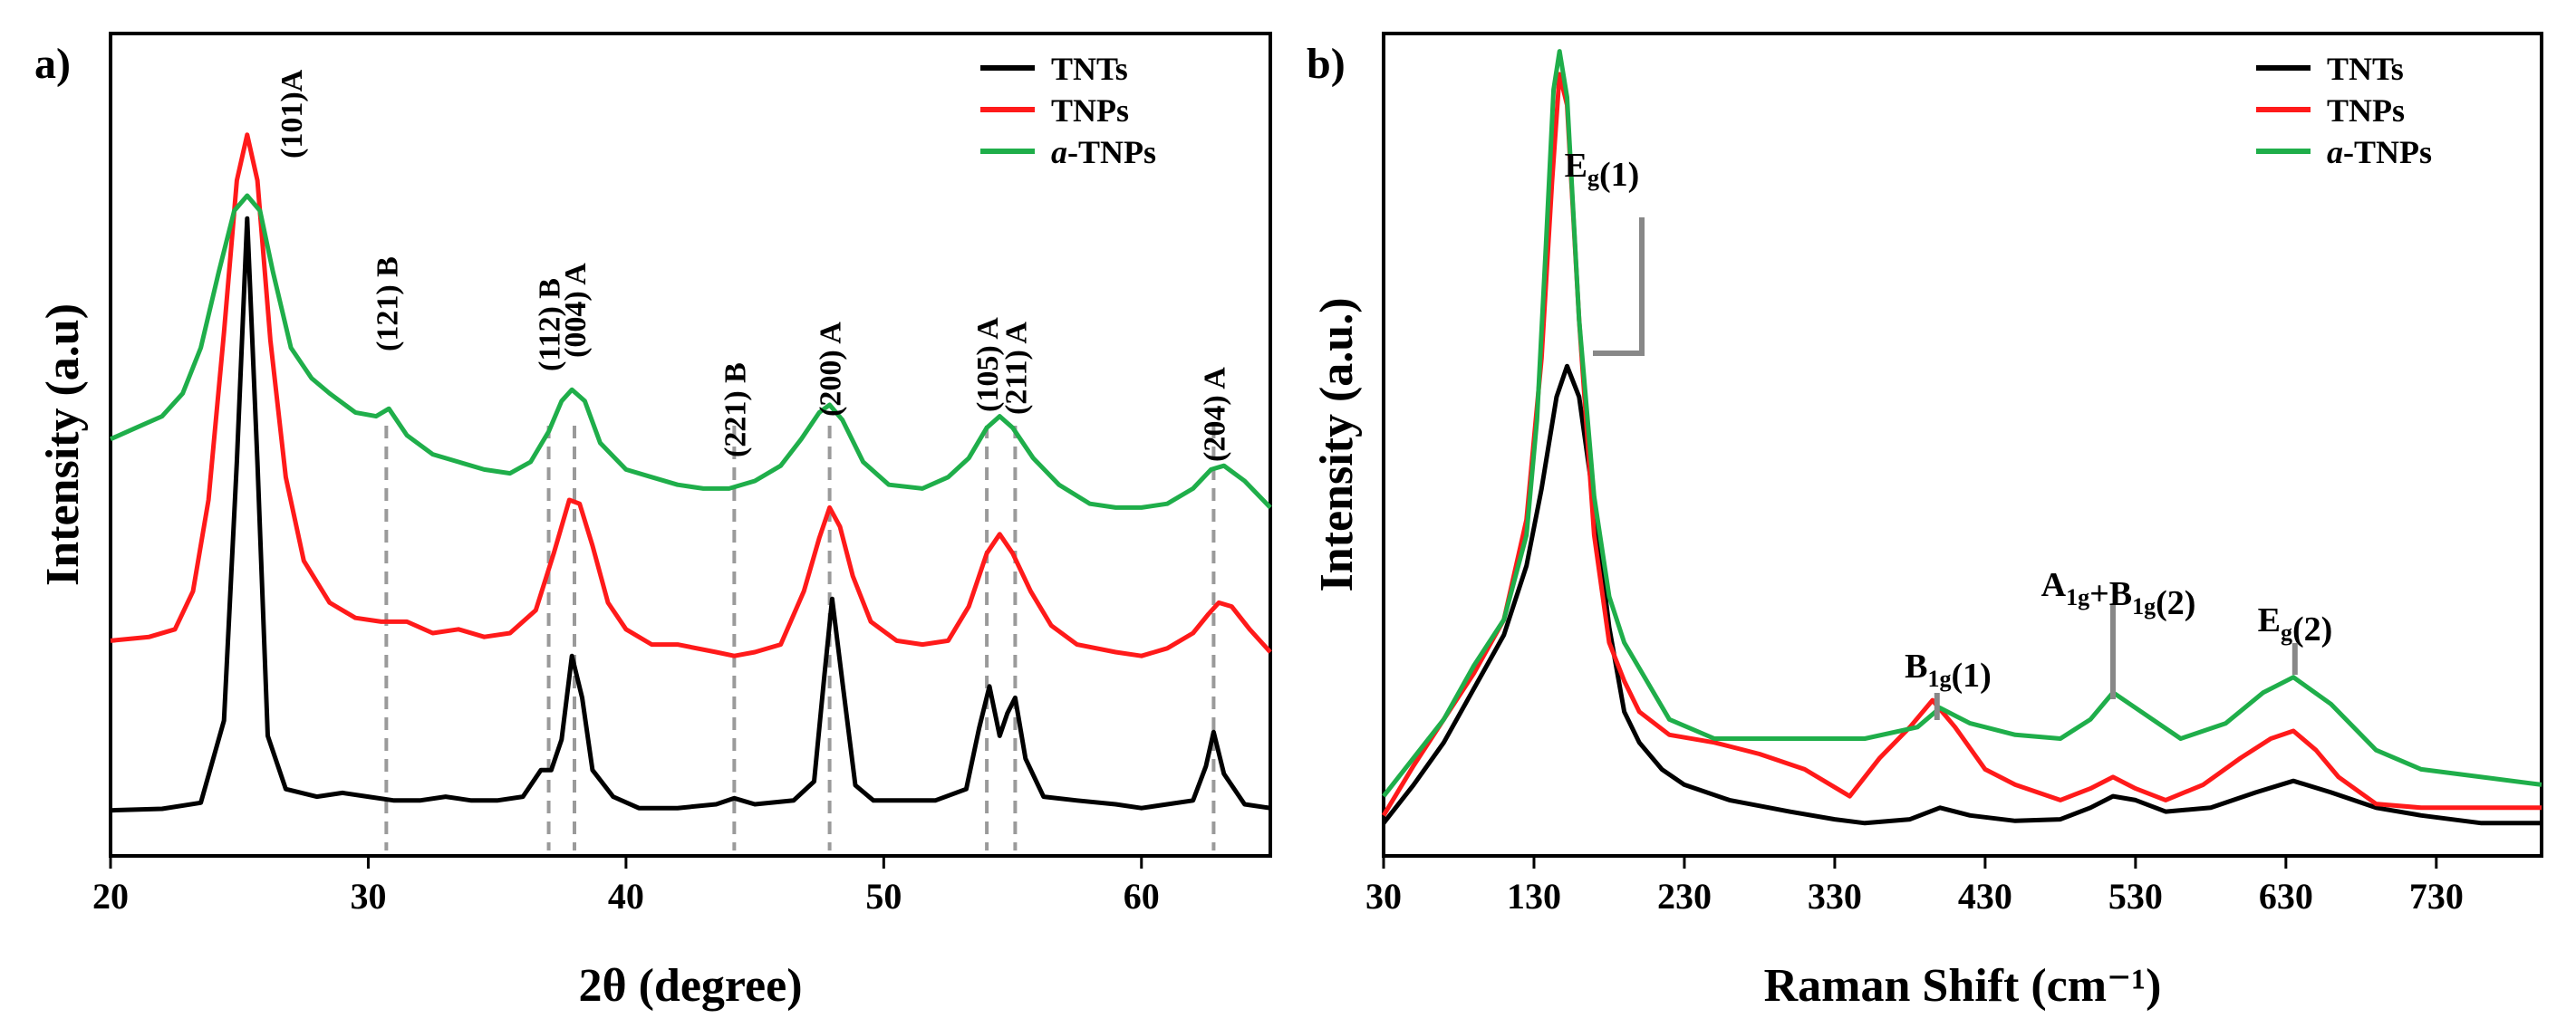 This screenshot has width=2576, height=1028. Describe the element at coordinates (1337, 444) in the screenshot. I see `raman-y-axis-label: Intensity (a.u.)` at that location.